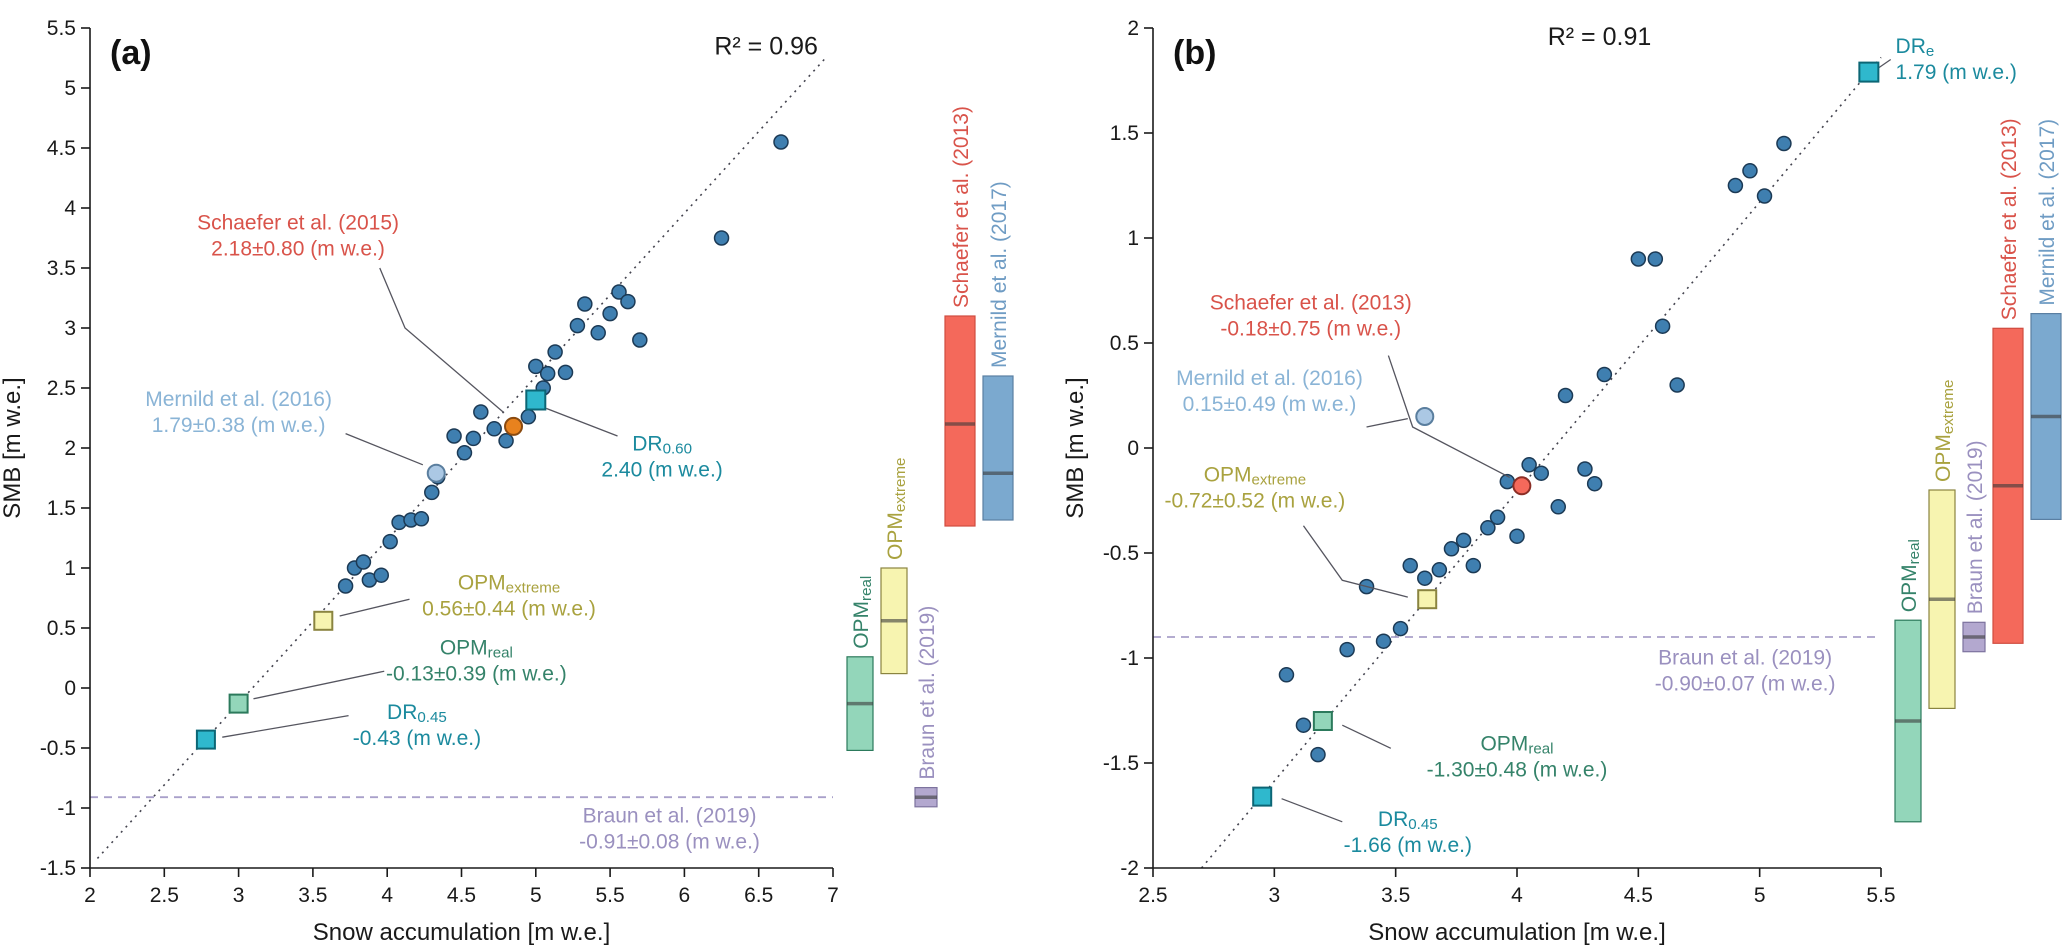 This screenshot has height=952, width=2067. I want to click on annotation-text: Schaefer et al. (2015) 2.18±0.80 (m w.e.), so click(298, 236).